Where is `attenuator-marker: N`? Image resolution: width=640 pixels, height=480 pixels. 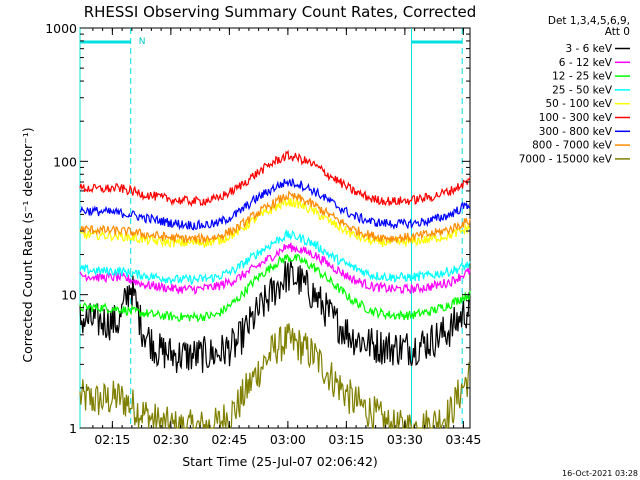 attenuator-marker: N is located at coordinates (142, 42).